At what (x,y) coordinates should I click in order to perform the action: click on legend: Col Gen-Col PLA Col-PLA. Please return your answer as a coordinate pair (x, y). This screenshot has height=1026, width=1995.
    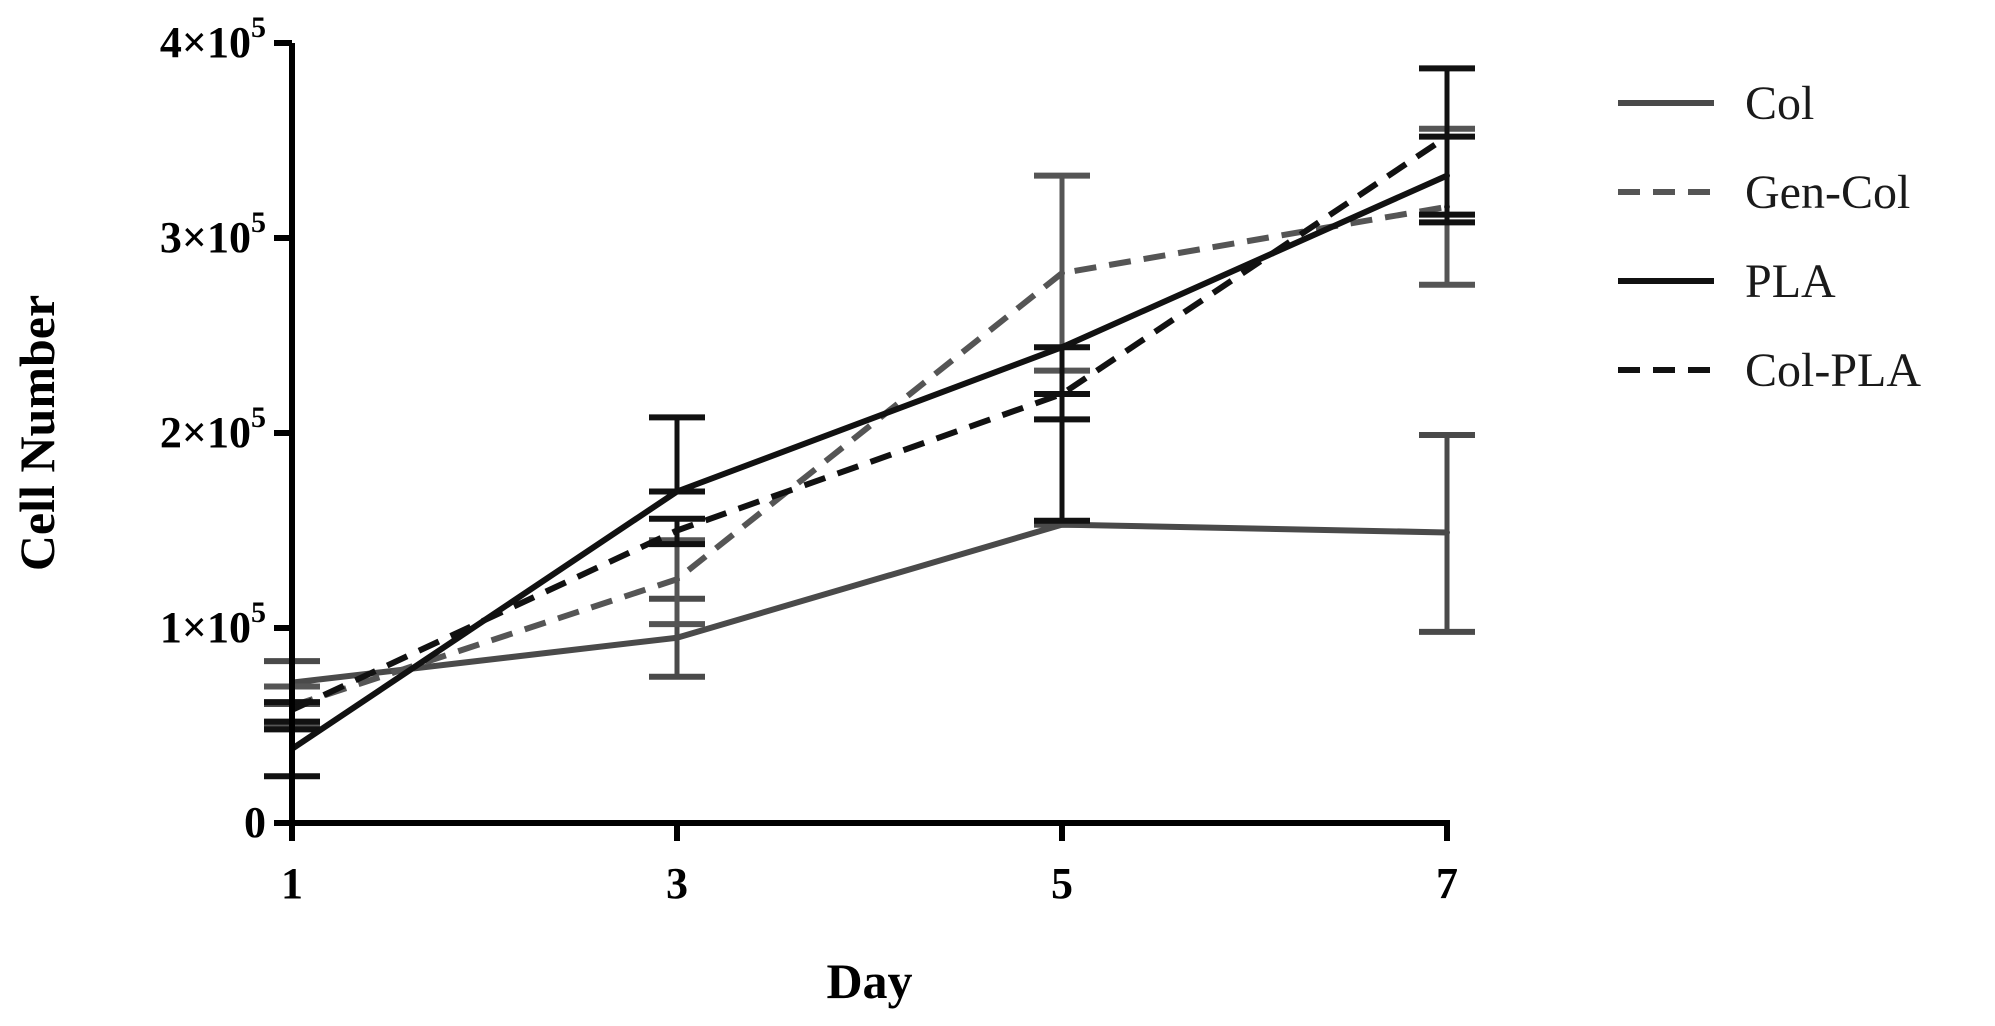
    Looking at the image, I should click on (1769, 237).